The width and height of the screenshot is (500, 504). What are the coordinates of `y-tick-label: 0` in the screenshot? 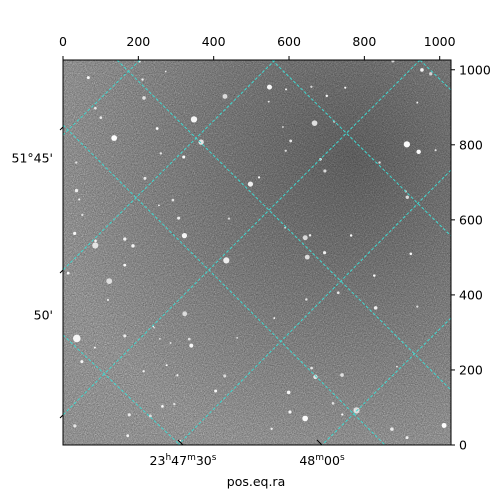 It's located at (463, 445).